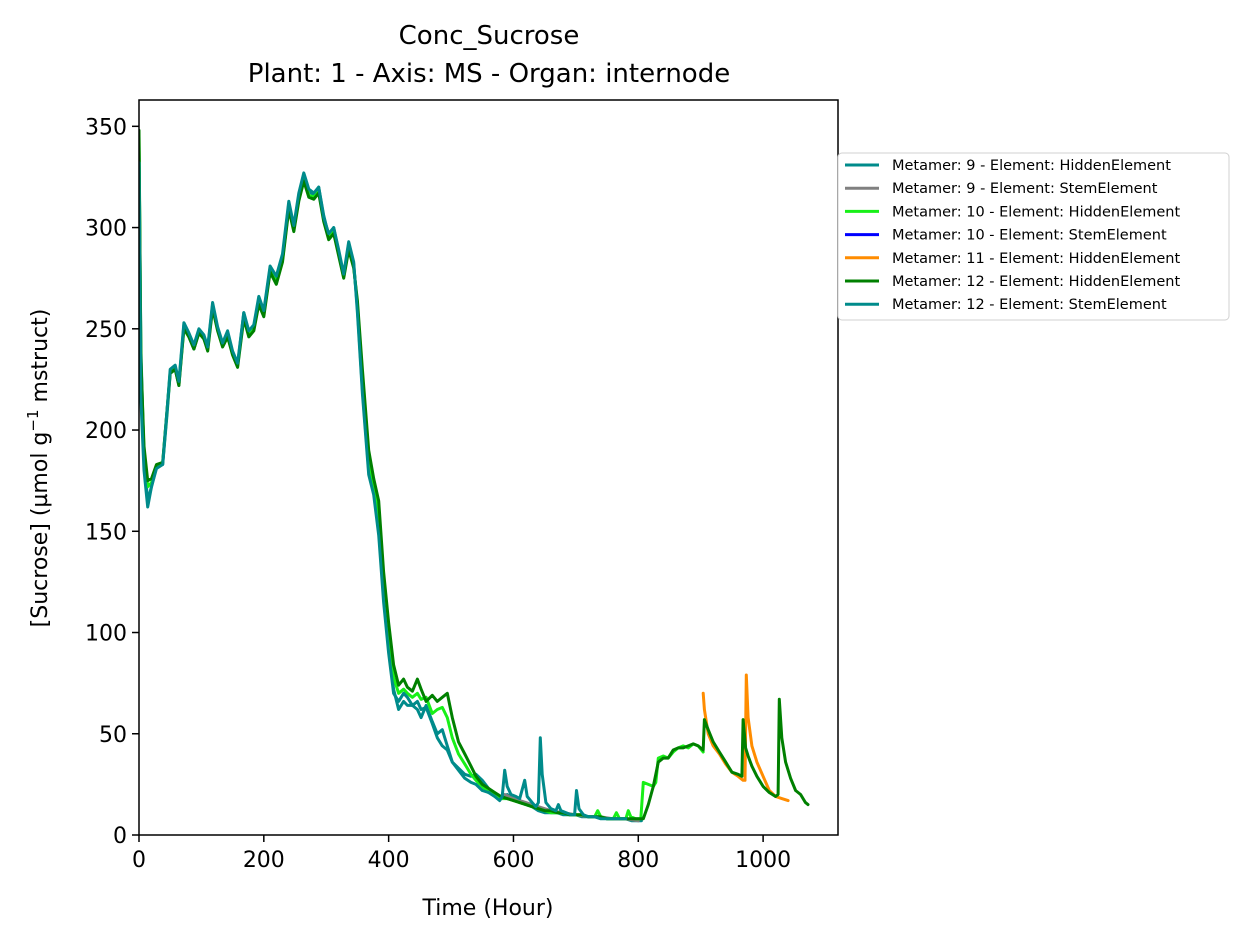 This screenshot has height=942, width=1250. I want to click on legend-box, so click(1033, 236).